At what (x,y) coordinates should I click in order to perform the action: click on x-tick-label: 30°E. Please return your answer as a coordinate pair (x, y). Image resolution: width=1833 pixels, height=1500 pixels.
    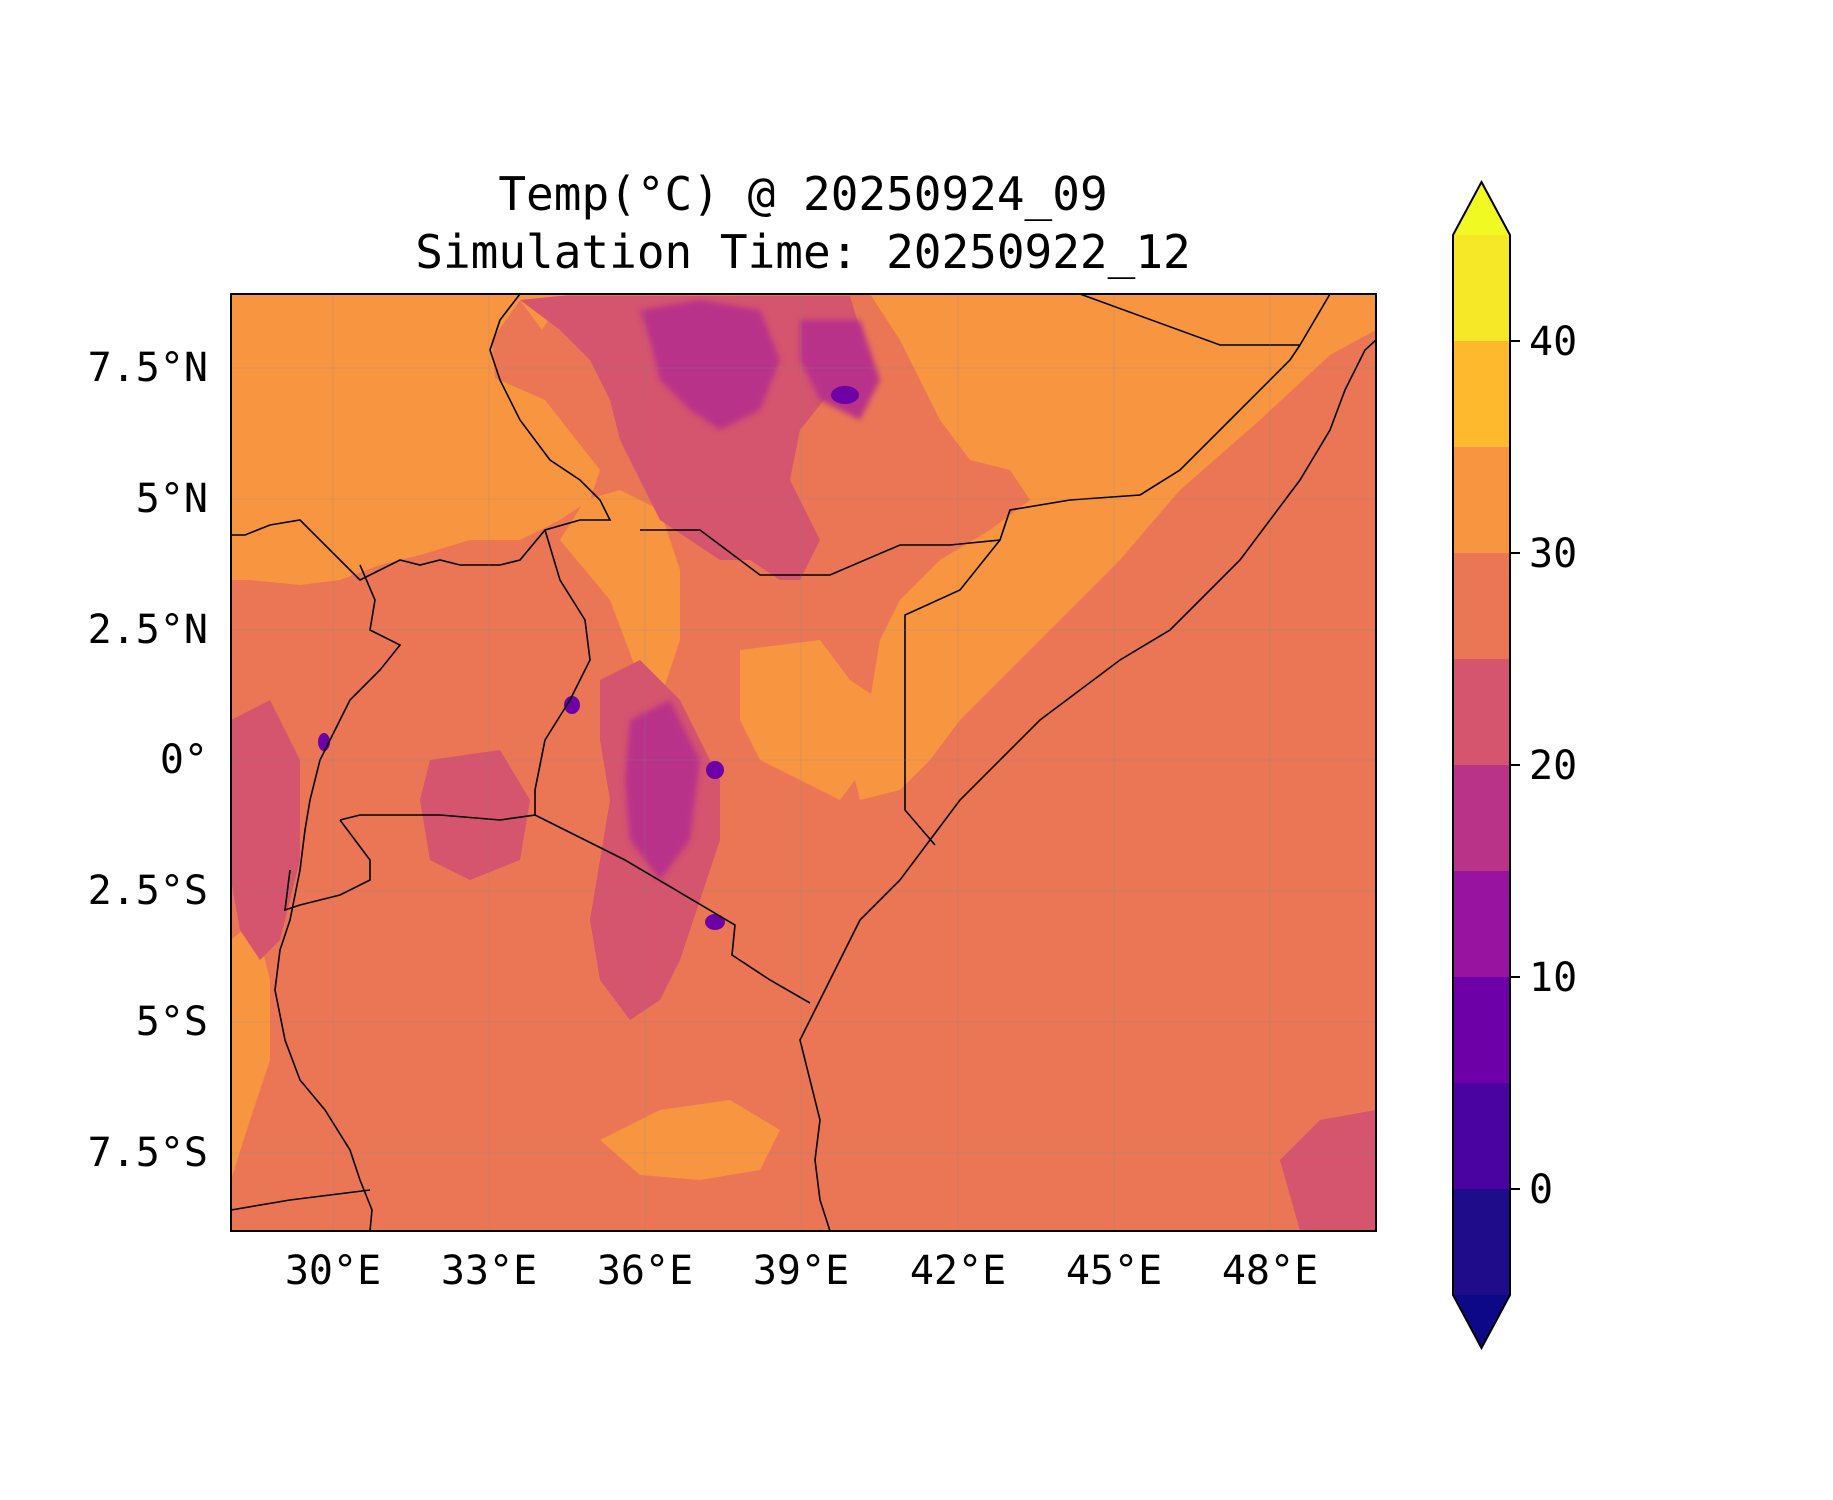
    Looking at the image, I should click on (333, 1271).